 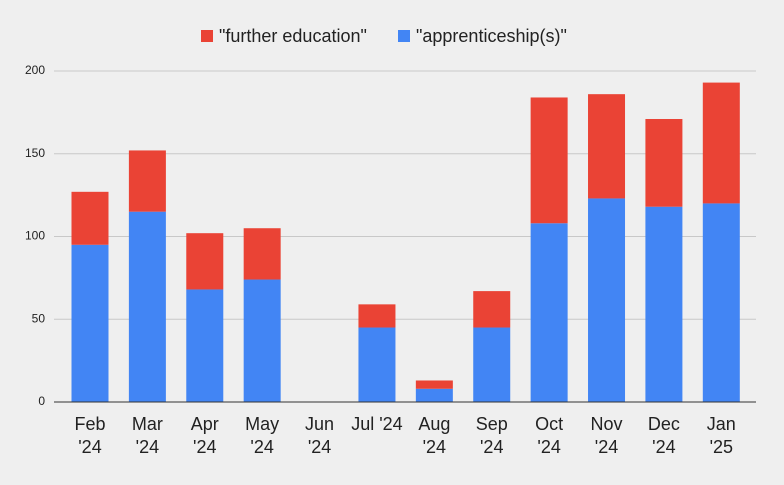 What do you see at coordinates (35, 153) in the screenshot?
I see `y-tick-label: 150` at bounding box center [35, 153].